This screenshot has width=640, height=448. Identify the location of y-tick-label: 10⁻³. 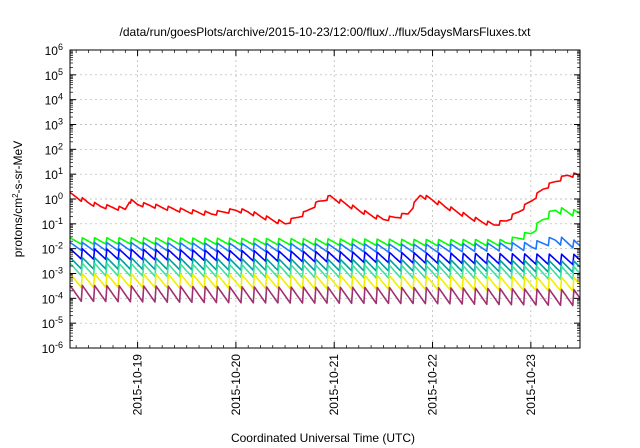
(52, 274).